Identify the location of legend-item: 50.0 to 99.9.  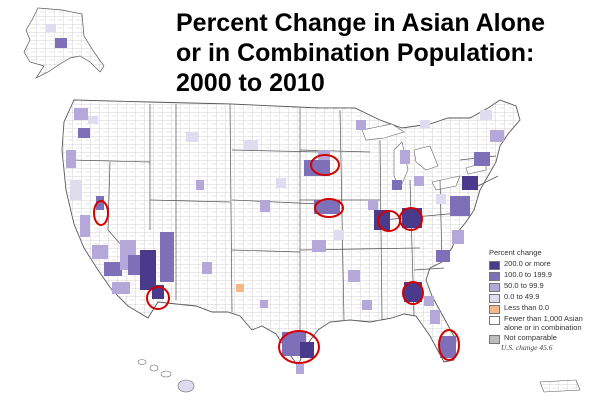
(543, 287).